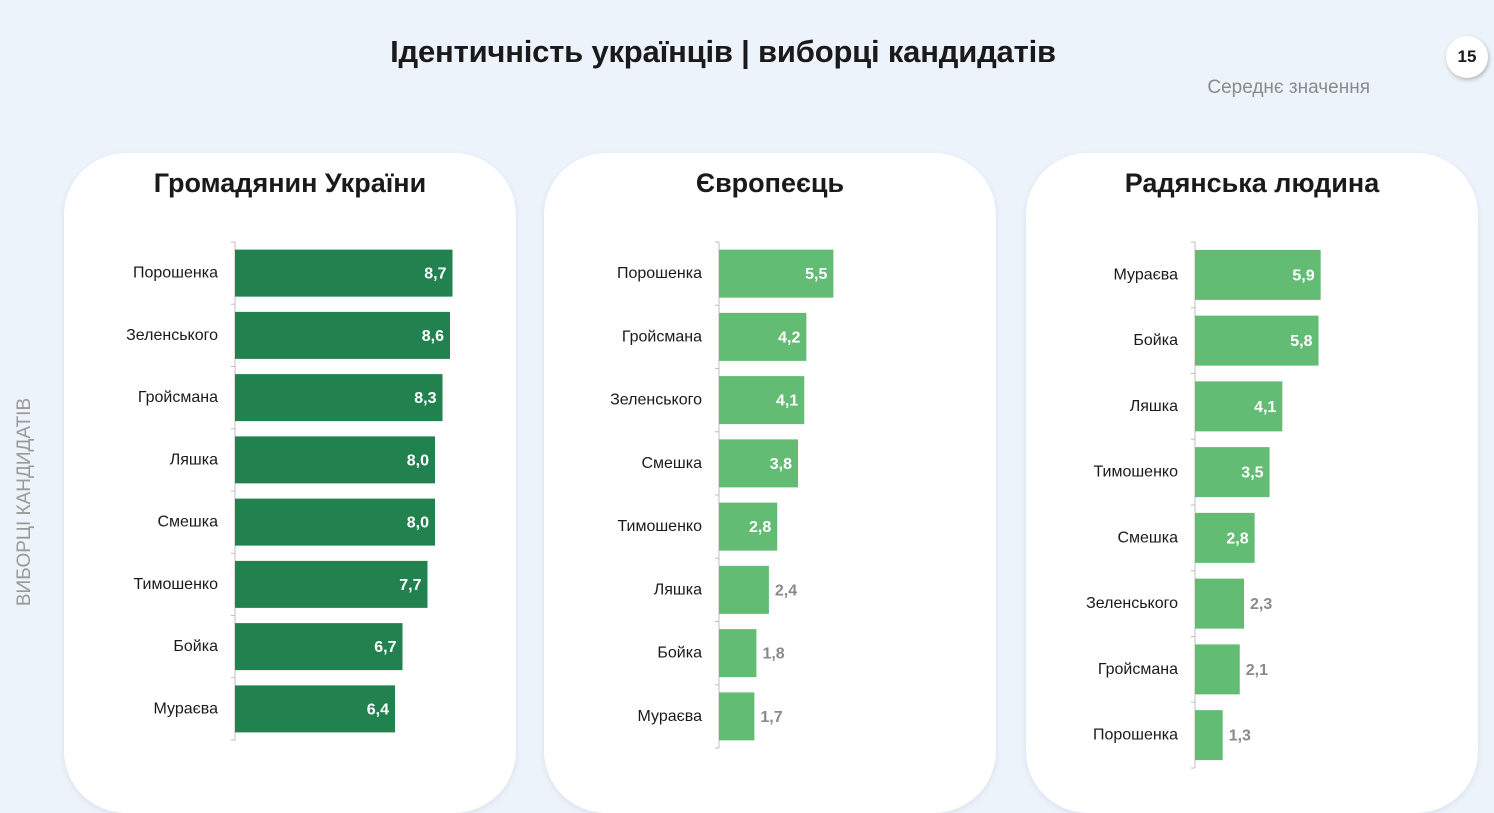 This screenshot has height=813, width=1494. Describe the element at coordinates (1303, 275) in the screenshot. I see `bar-value-label: 5,9` at that location.